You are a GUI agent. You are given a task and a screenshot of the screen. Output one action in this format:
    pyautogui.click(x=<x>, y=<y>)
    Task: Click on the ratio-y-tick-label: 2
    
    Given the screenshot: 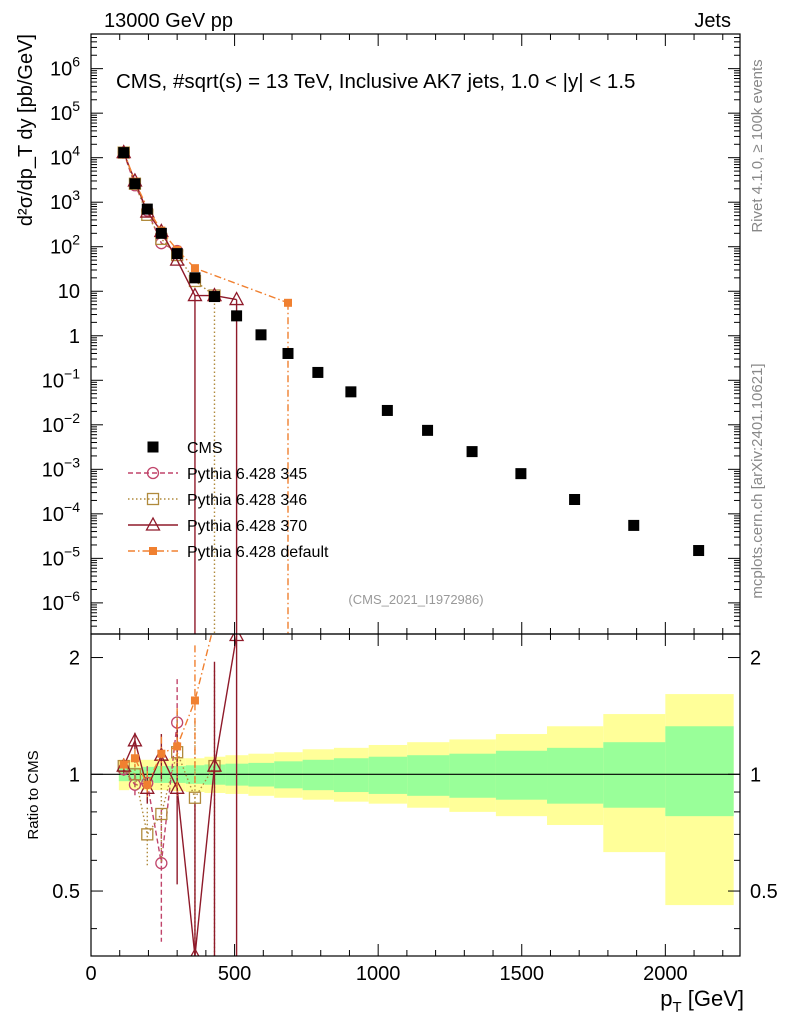 What is the action you would take?
    pyautogui.click(x=74, y=659)
    